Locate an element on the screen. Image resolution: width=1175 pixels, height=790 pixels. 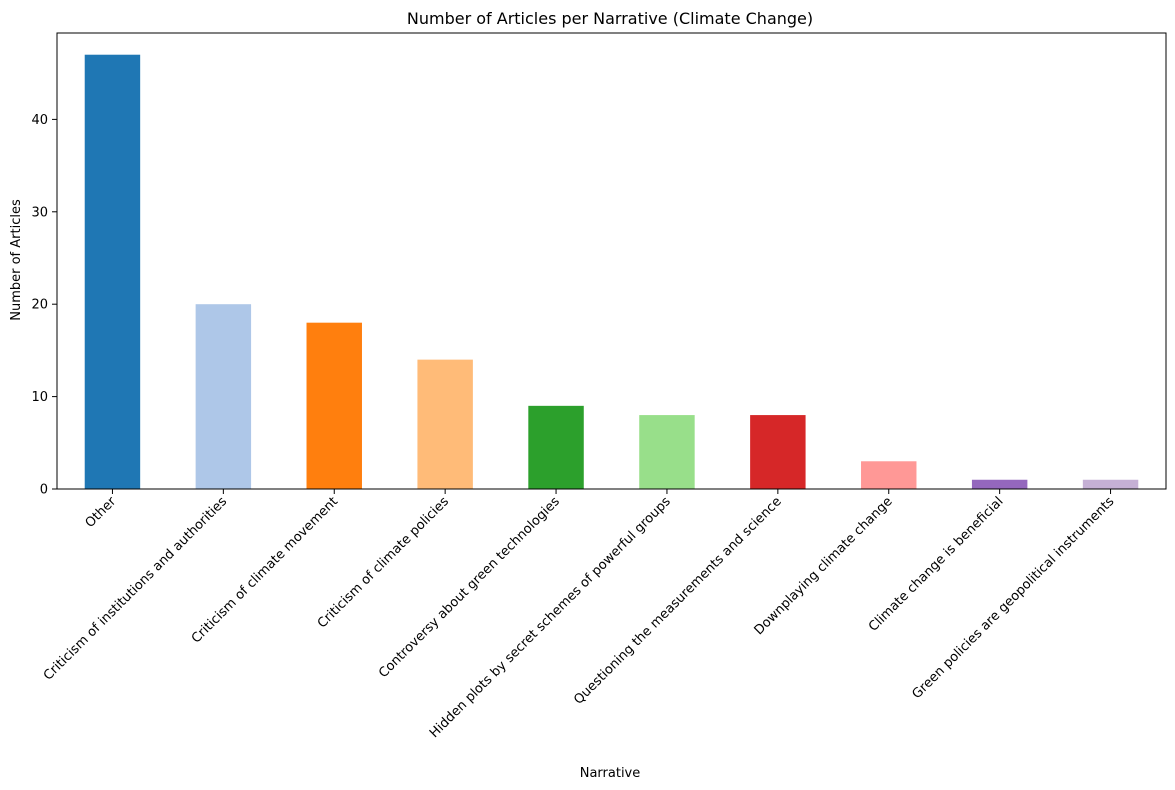
y-tick-label: 10 is located at coordinates (39, 397).